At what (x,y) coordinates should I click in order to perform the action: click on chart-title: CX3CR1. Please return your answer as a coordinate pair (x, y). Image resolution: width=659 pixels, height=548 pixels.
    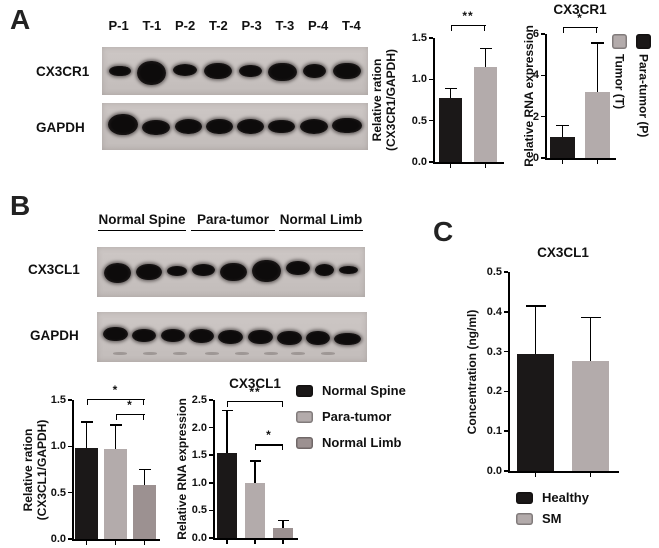
    Looking at the image, I should click on (580, 9).